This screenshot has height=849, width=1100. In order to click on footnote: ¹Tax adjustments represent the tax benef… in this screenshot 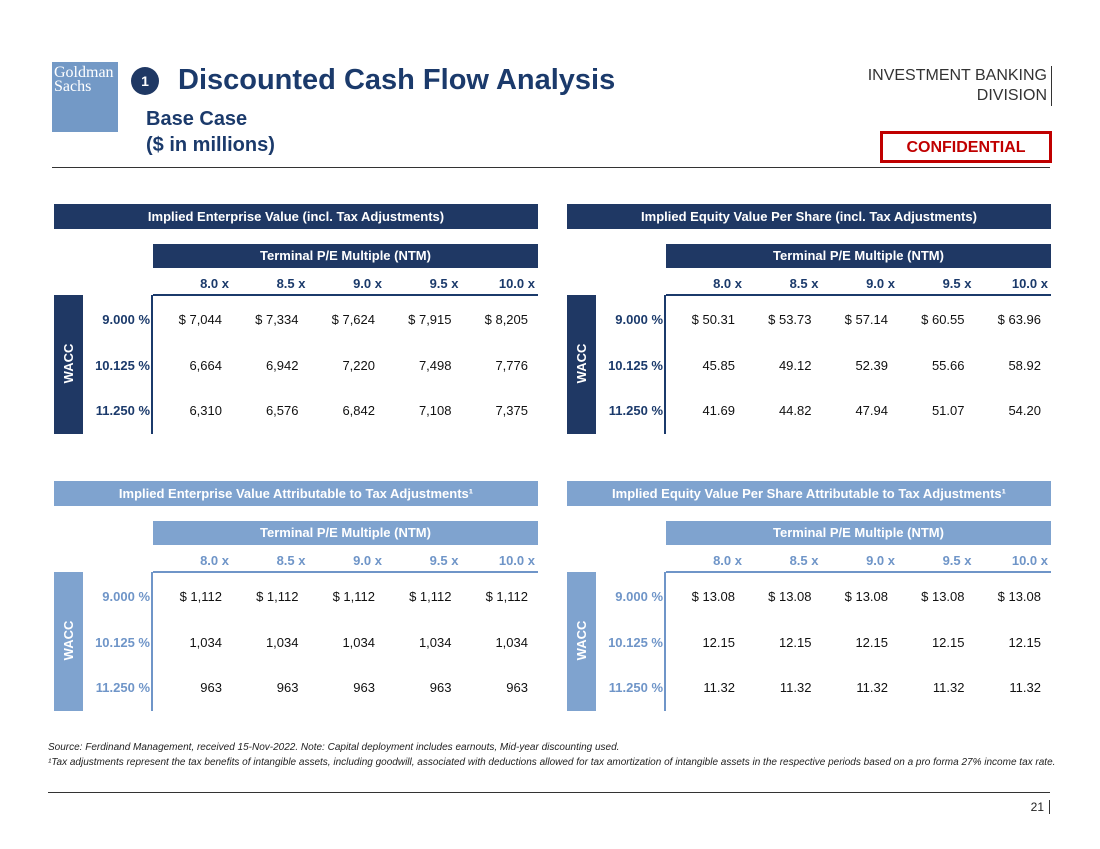, I will do `click(552, 762)`.